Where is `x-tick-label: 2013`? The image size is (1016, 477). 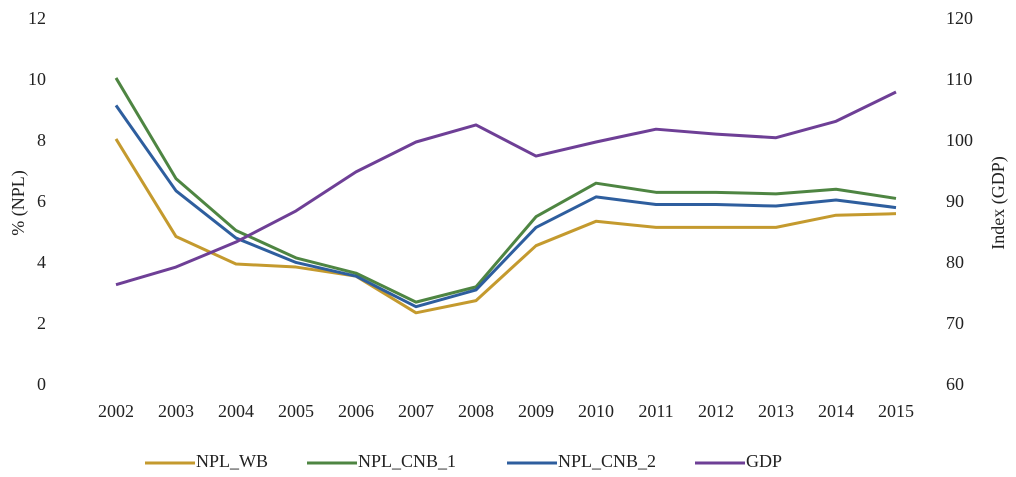 x-tick-label: 2013 is located at coordinates (776, 411).